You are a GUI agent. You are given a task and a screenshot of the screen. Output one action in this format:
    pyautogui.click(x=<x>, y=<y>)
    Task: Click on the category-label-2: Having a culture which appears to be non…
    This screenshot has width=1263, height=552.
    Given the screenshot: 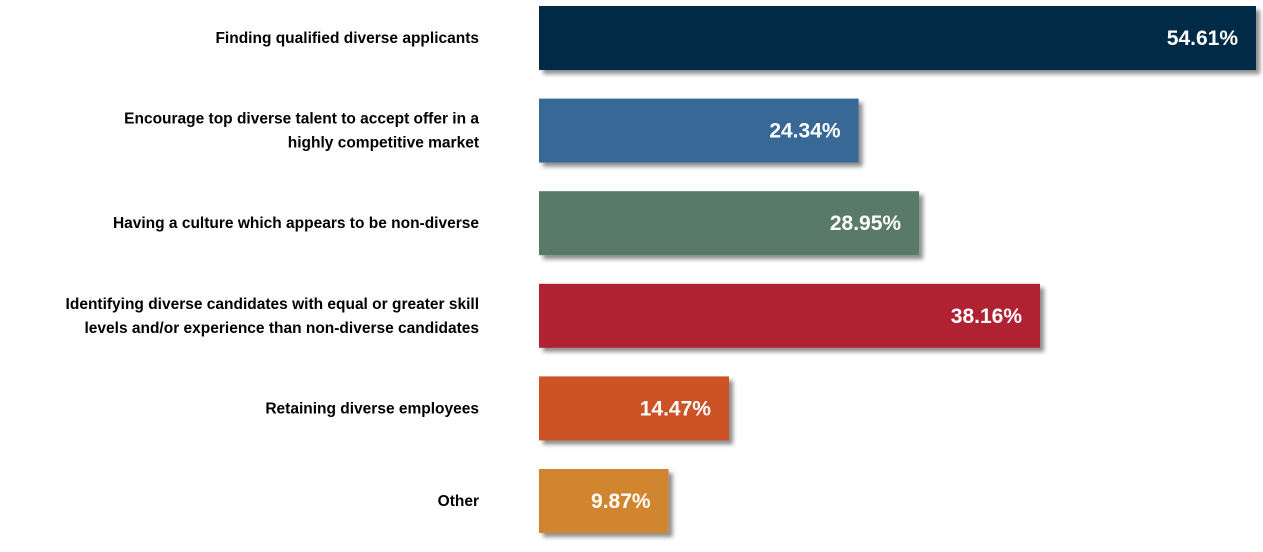 What is the action you would take?
    pyautogui.click(x=296, y=223)
    